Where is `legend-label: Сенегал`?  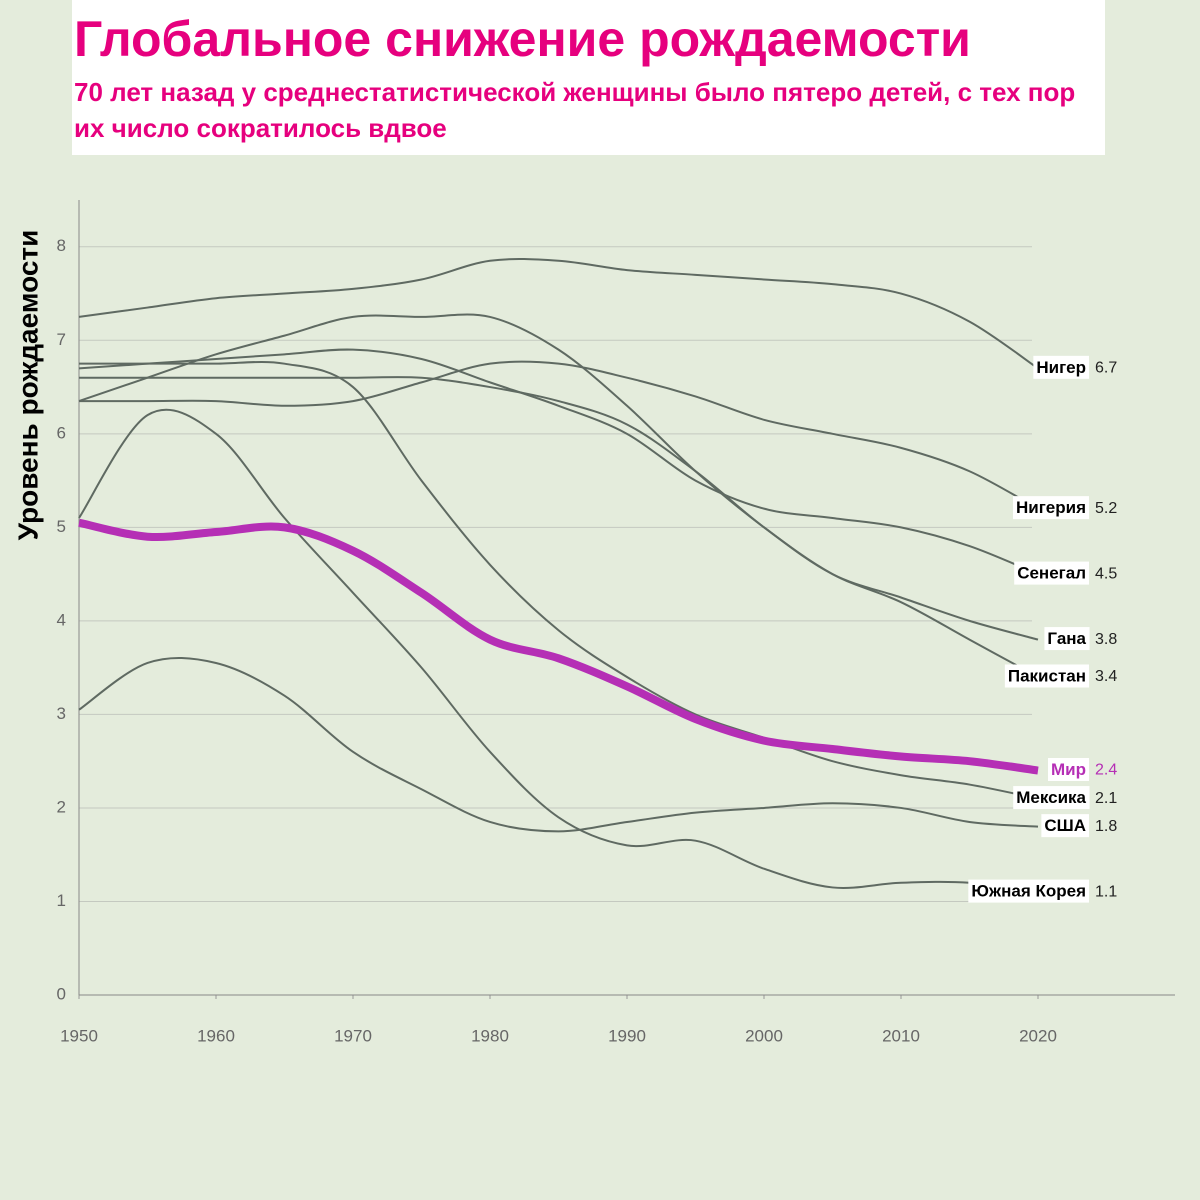
legend-label: Сенегал is located at coordinates (1051, 573).